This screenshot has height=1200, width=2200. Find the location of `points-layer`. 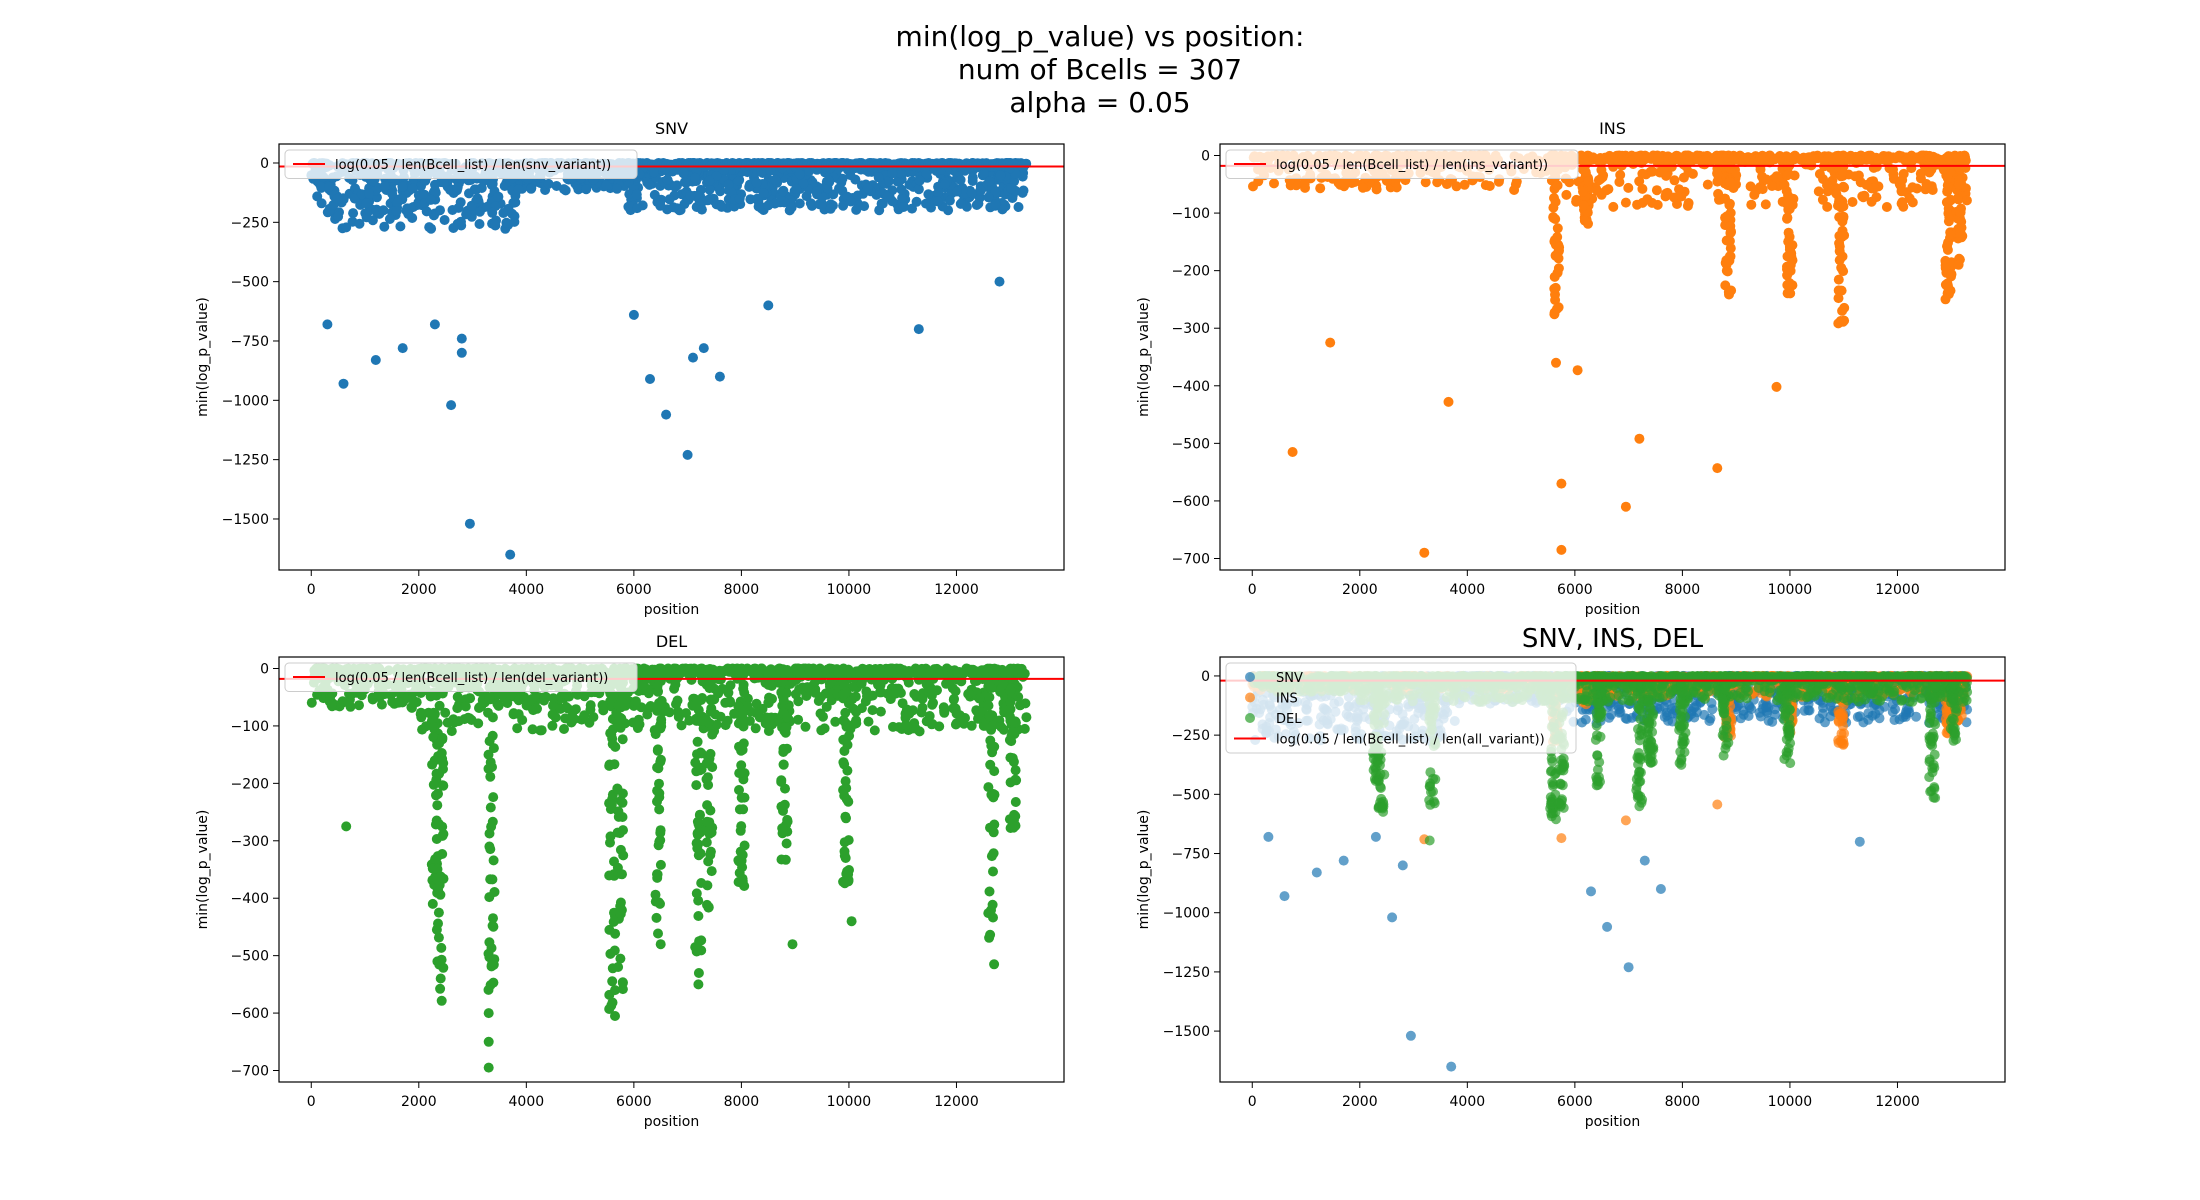

points-layer is located at coordinates (1610, 354).